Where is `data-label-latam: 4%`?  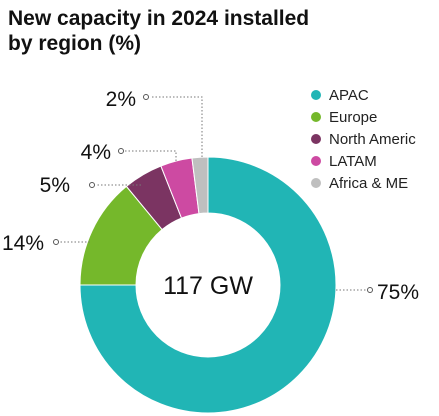 data-label-latam: 4% is located at coordinates (96, 152).